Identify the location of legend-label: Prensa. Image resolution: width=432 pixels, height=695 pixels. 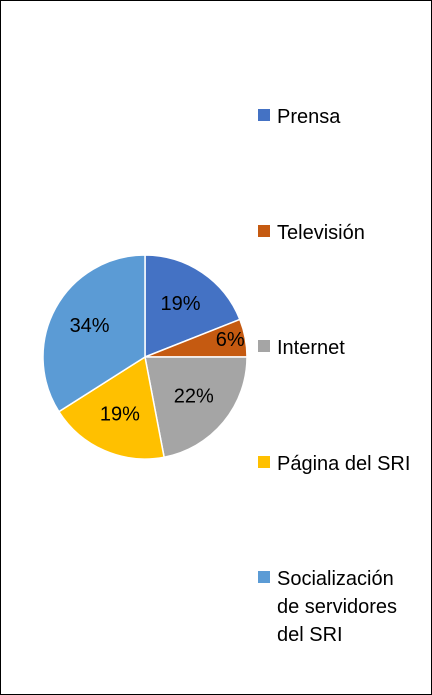
(309, 117).